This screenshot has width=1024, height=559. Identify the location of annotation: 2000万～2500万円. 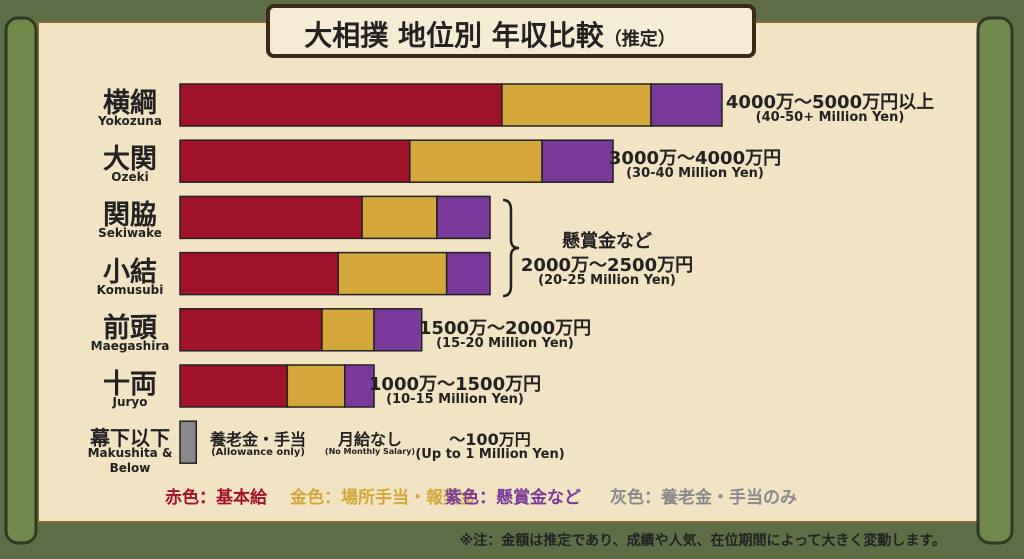
(607, 265).